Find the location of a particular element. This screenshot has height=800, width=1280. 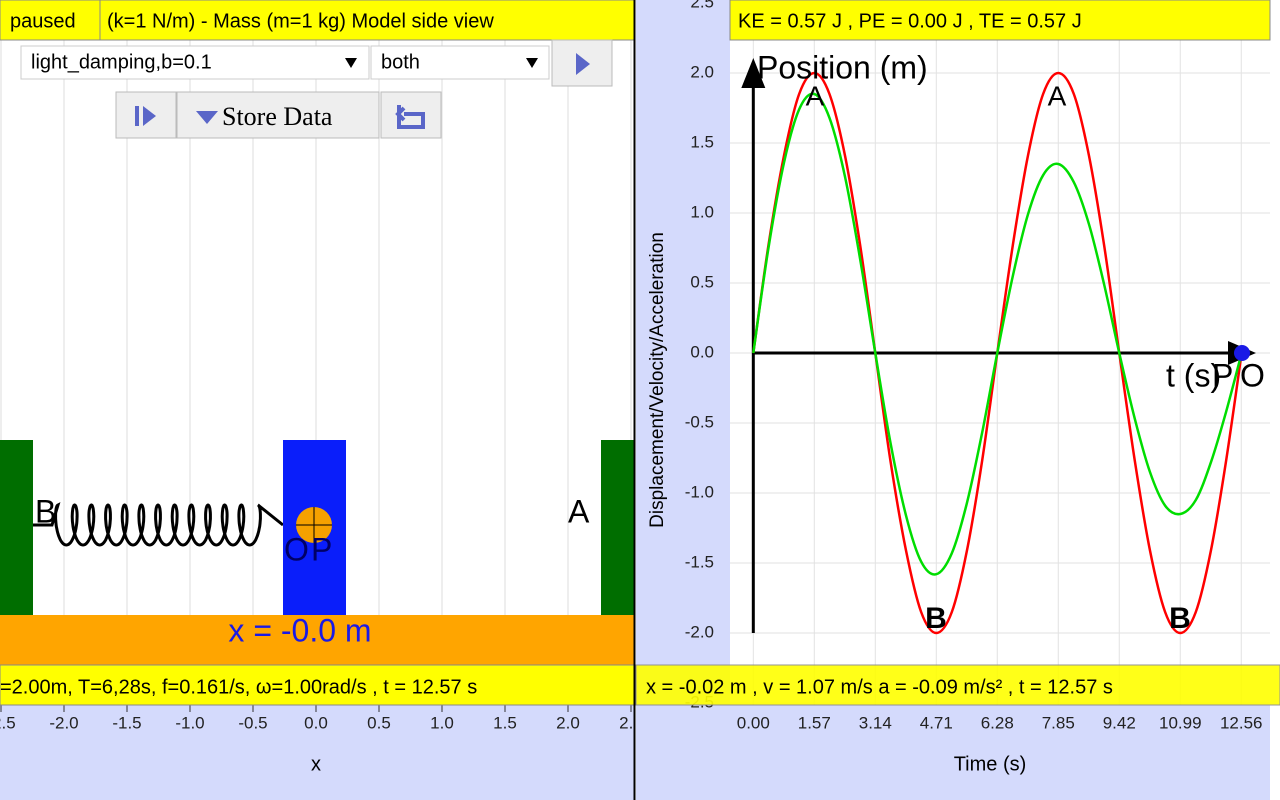

left-wall is located at coordinates (16, 527).